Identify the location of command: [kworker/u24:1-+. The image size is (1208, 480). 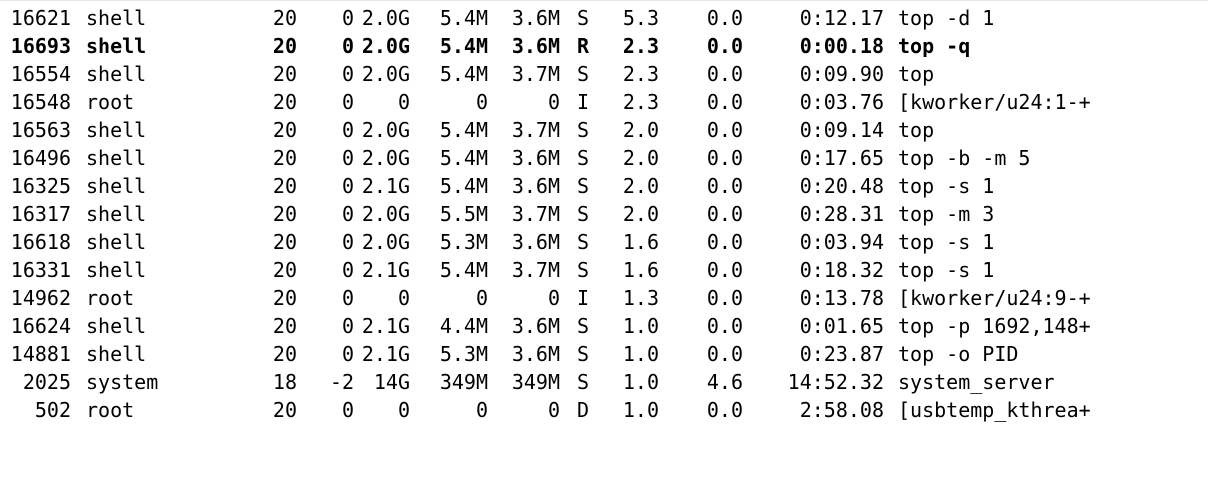
(994, 102).